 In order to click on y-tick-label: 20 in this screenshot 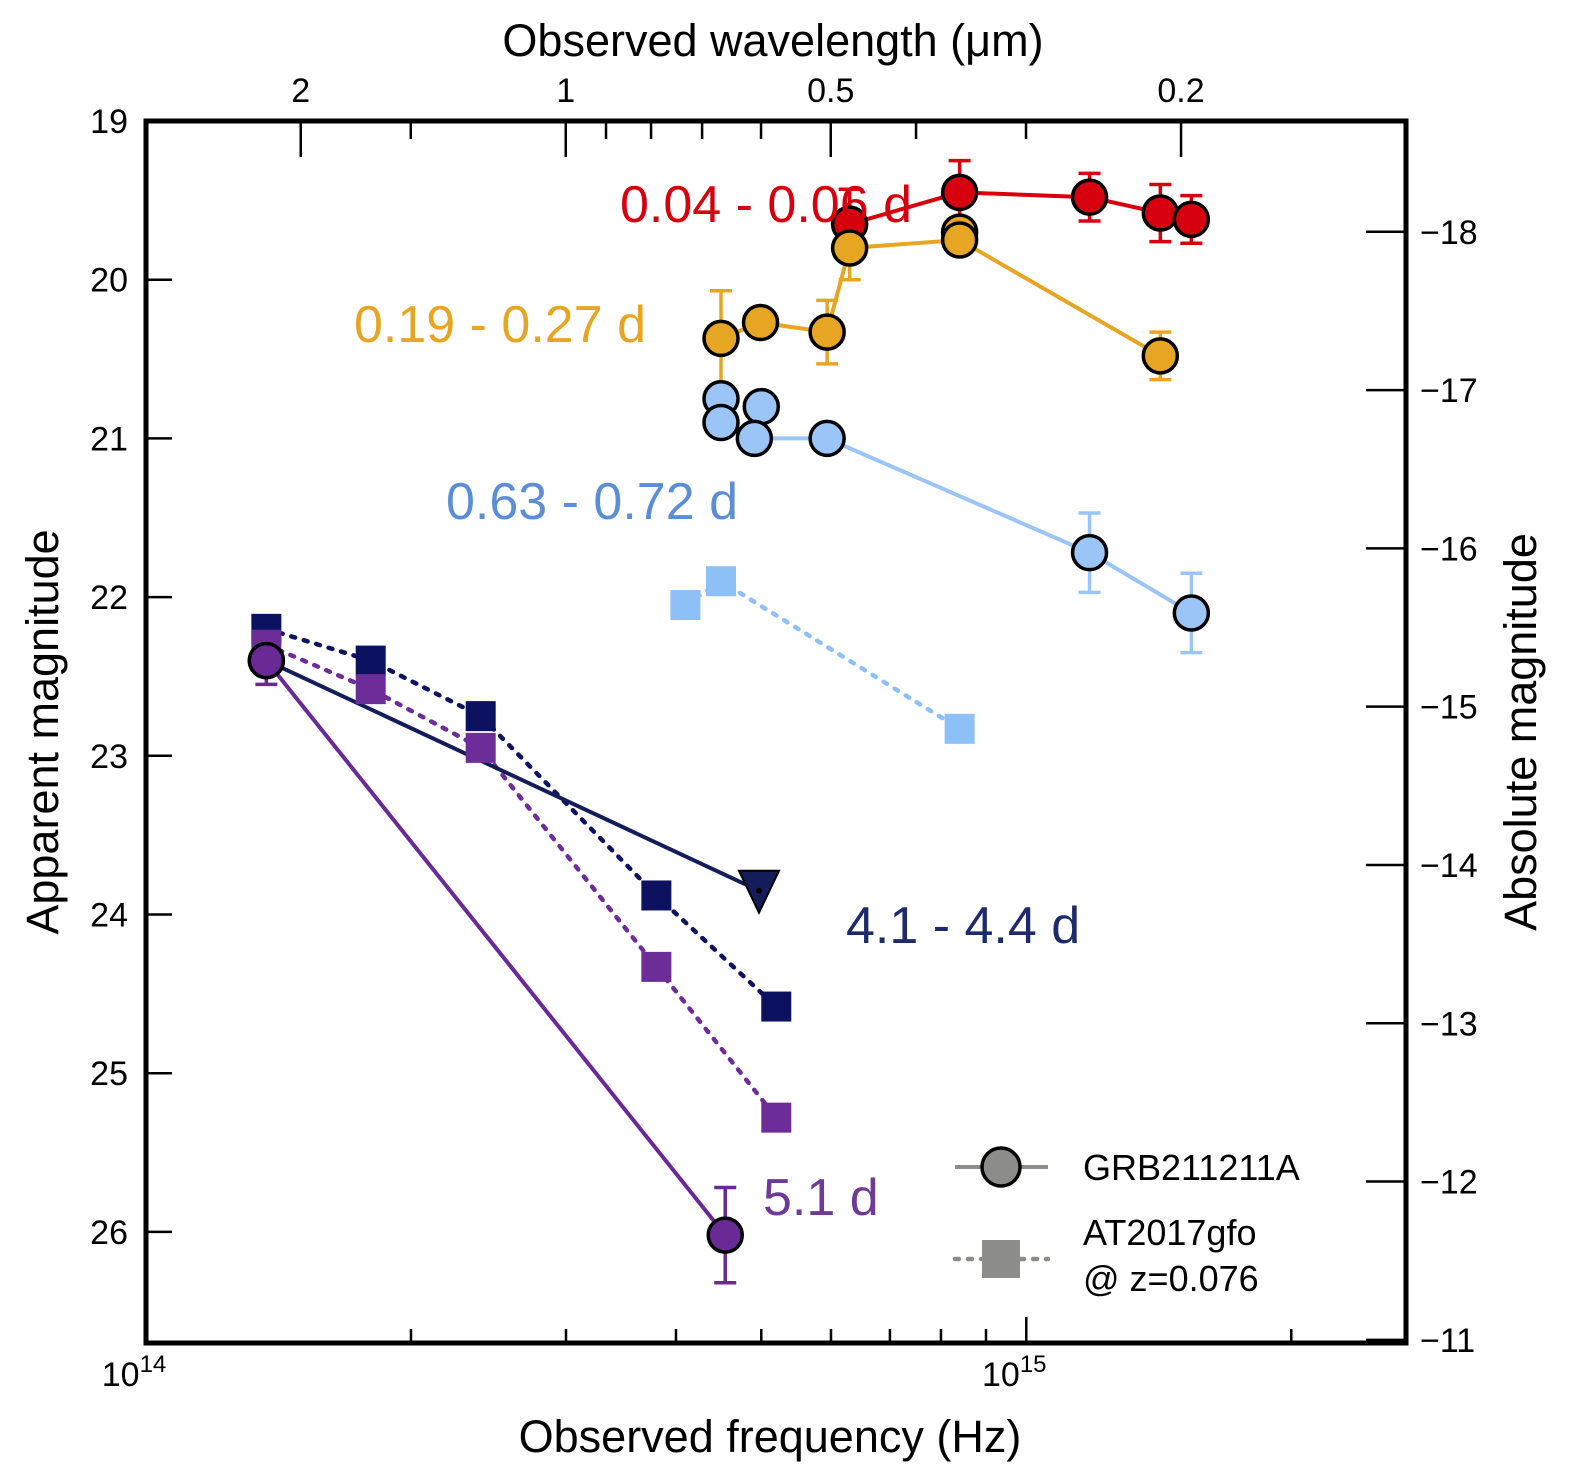, I will do `click(109, 281)`.